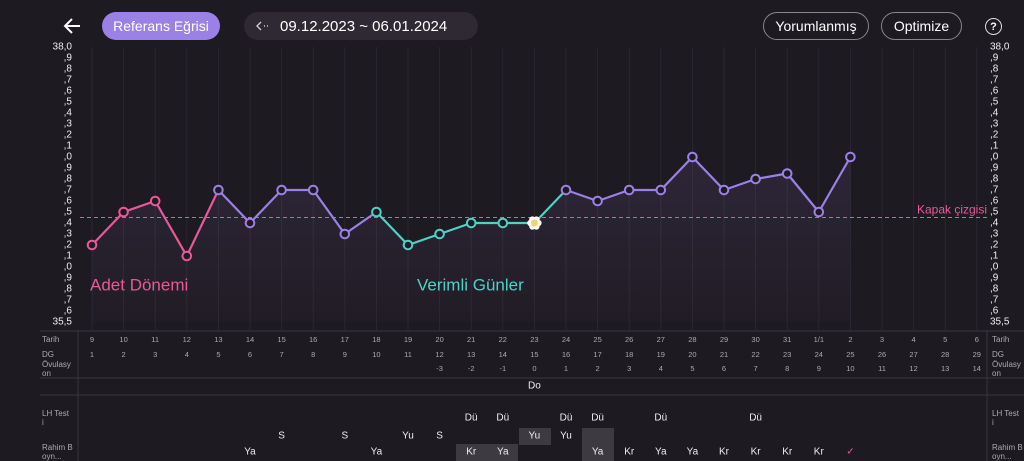  I want to click on row-cell: 15, so click(534, 354).